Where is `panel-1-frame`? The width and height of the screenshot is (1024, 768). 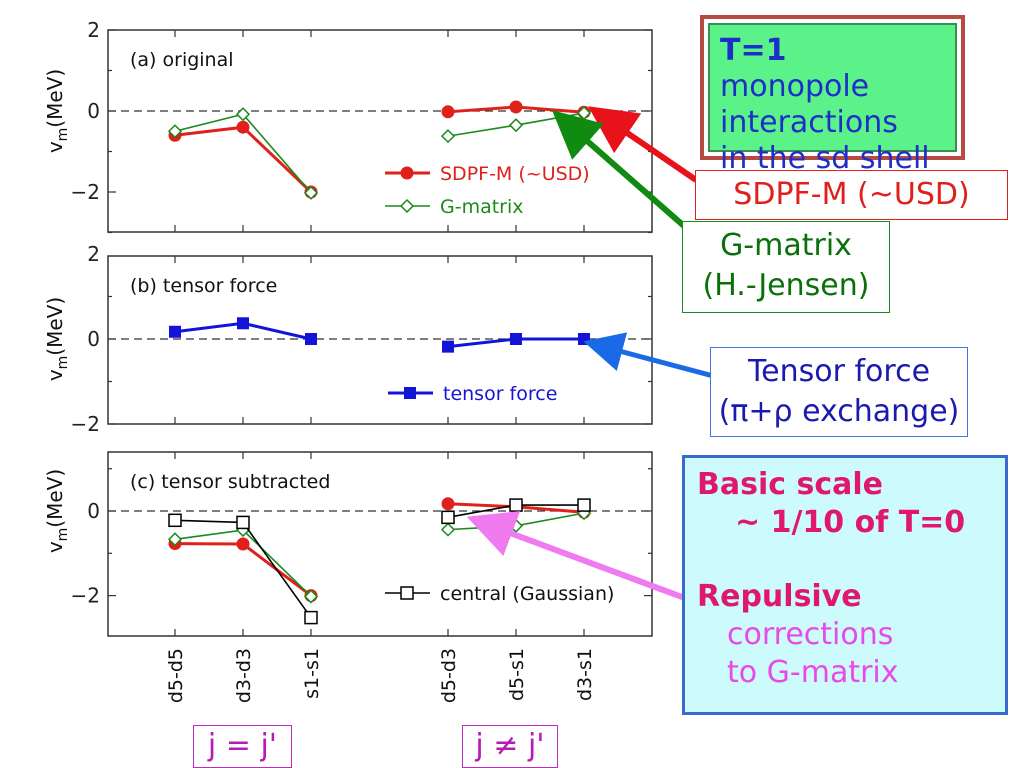
panel-1-frame is located at coordinates (380, 340).